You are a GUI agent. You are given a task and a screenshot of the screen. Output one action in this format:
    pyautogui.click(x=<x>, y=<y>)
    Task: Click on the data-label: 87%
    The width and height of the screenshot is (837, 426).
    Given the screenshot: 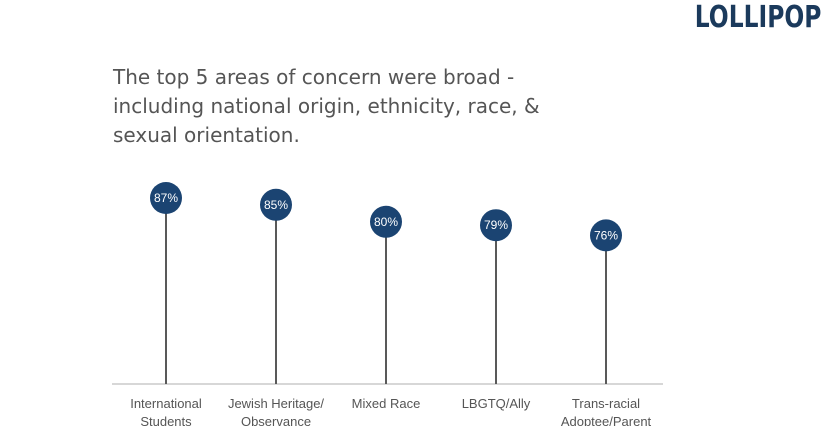 What is the action you would take?
    pyautogui.click(x=166, y=198)
    